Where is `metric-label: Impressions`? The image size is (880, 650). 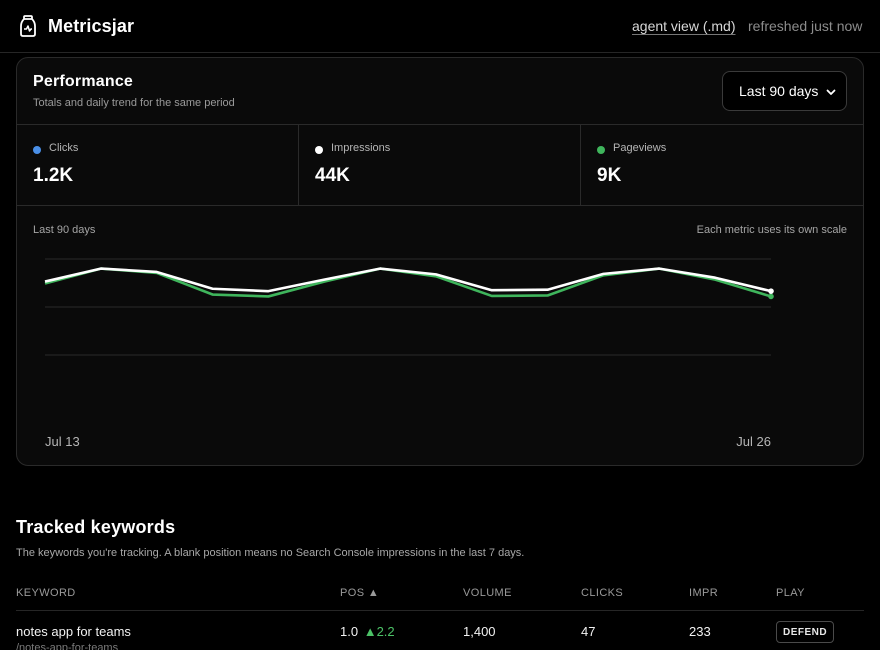 metric-label: Impressions is located at coordinates (361, 148).